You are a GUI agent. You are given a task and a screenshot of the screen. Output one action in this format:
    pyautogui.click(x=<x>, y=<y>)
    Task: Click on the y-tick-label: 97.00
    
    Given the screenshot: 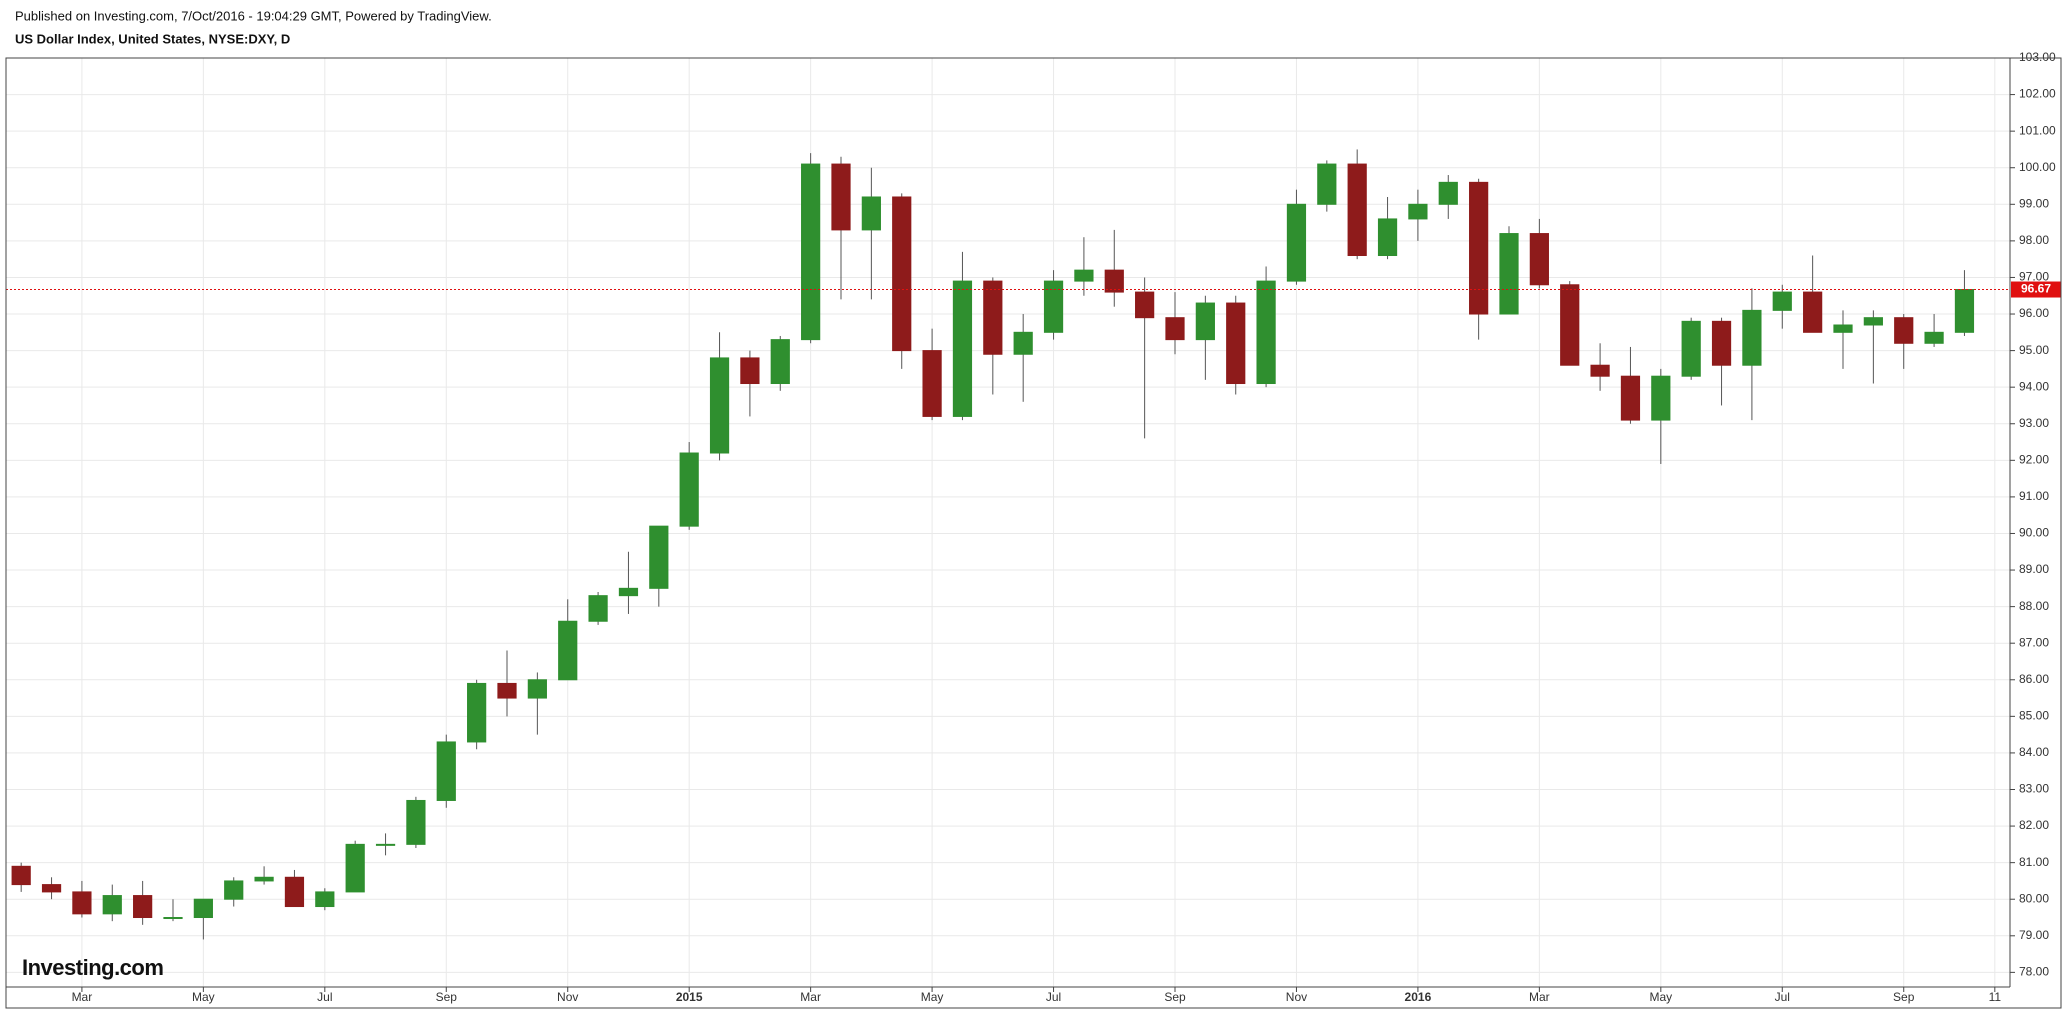 What is the action you would take?
    pyautogui.click(x=2034, y=277)
    